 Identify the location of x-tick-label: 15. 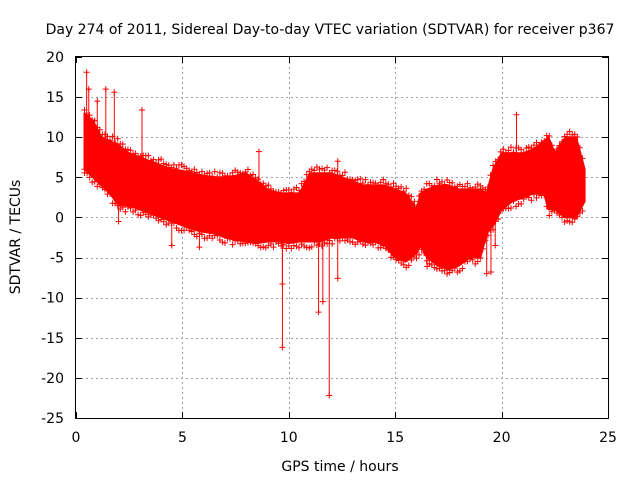
(395, 438).